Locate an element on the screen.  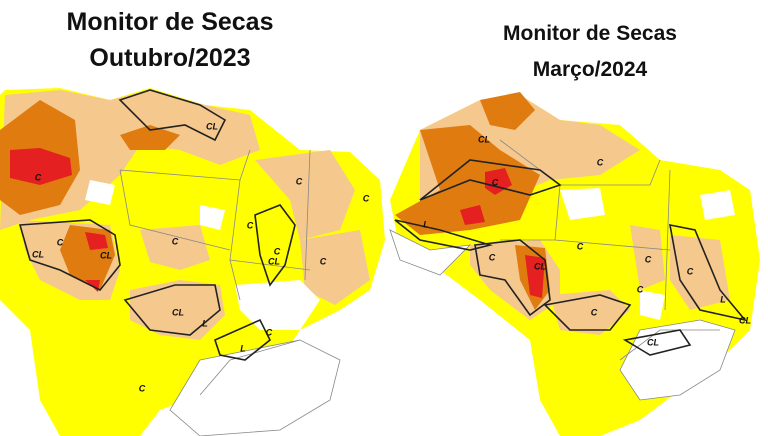
map-title: Outubro/2023 is located at coordinates (169, 58).